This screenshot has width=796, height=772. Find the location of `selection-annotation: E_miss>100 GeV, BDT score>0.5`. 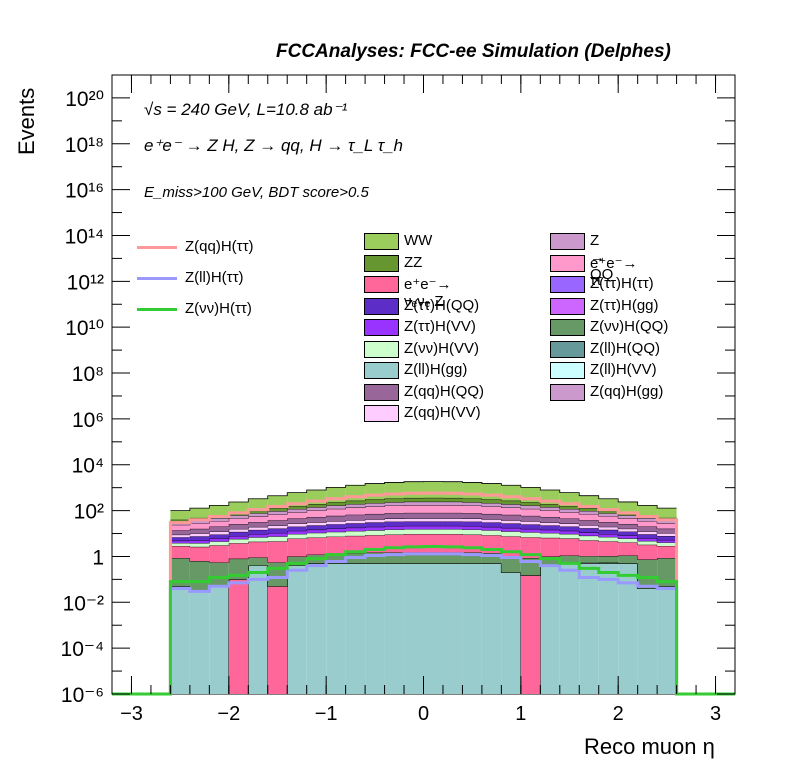

selection-annotation: E_miss>100 GeV, BDT score>0.5 is located at coordinates (256, 192).